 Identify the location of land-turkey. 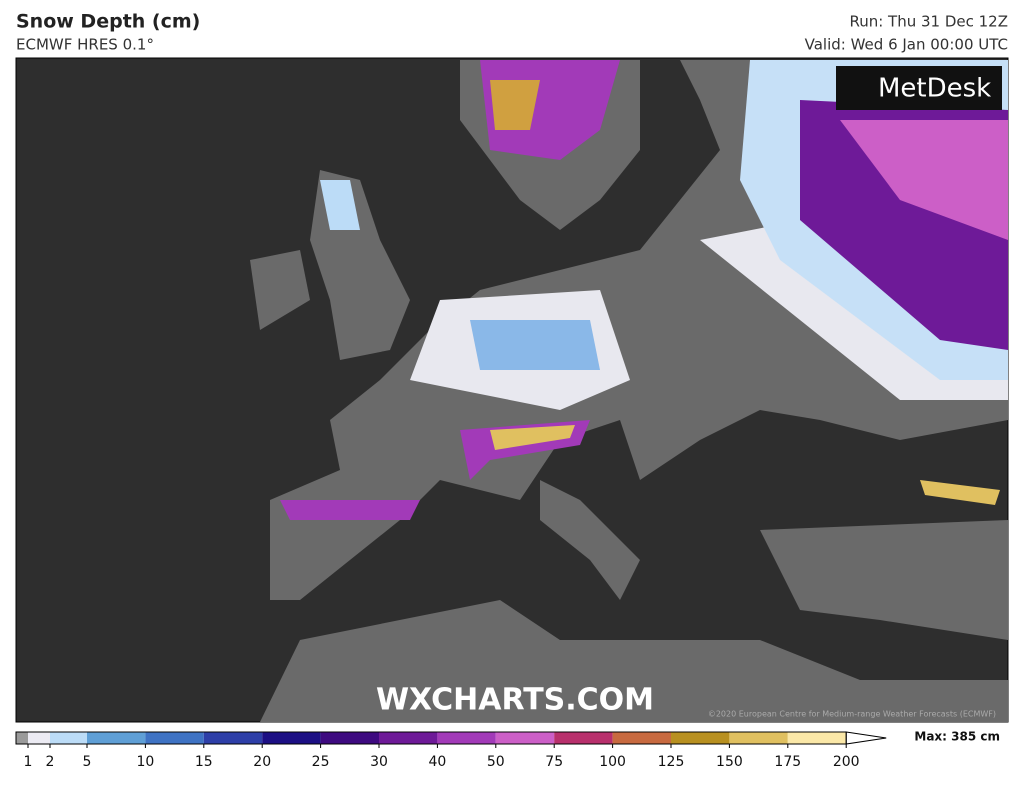
(884, 580).